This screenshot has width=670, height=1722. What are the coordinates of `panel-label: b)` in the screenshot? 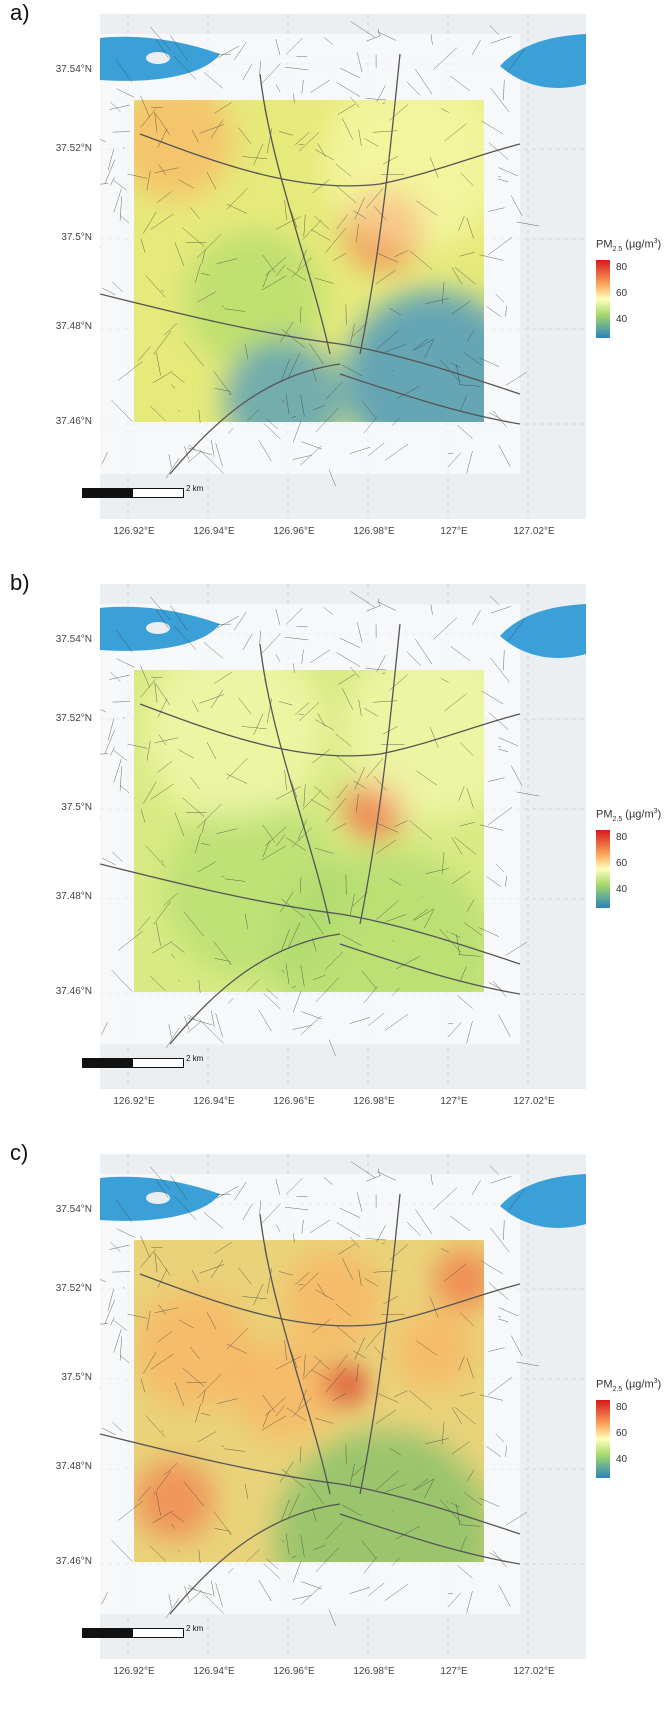 It's located at (20, 582).